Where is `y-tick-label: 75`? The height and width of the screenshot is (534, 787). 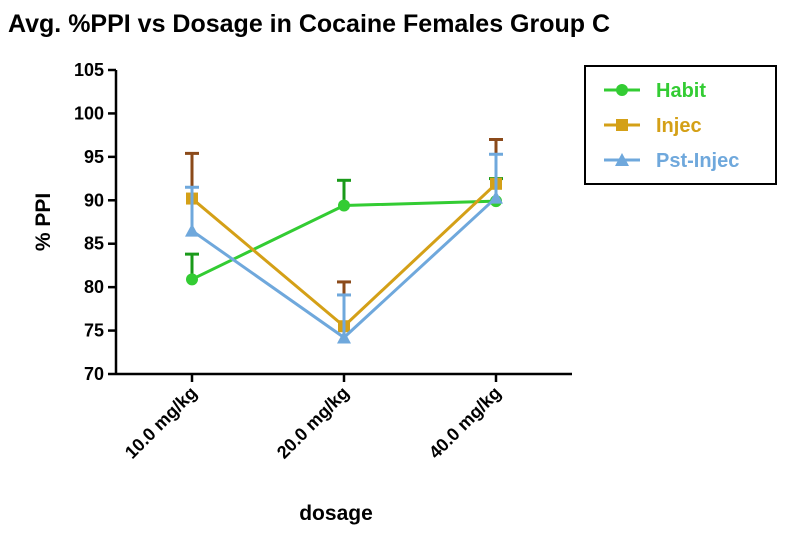 y-tick-label: 75 is located at coordinates (94, 331).